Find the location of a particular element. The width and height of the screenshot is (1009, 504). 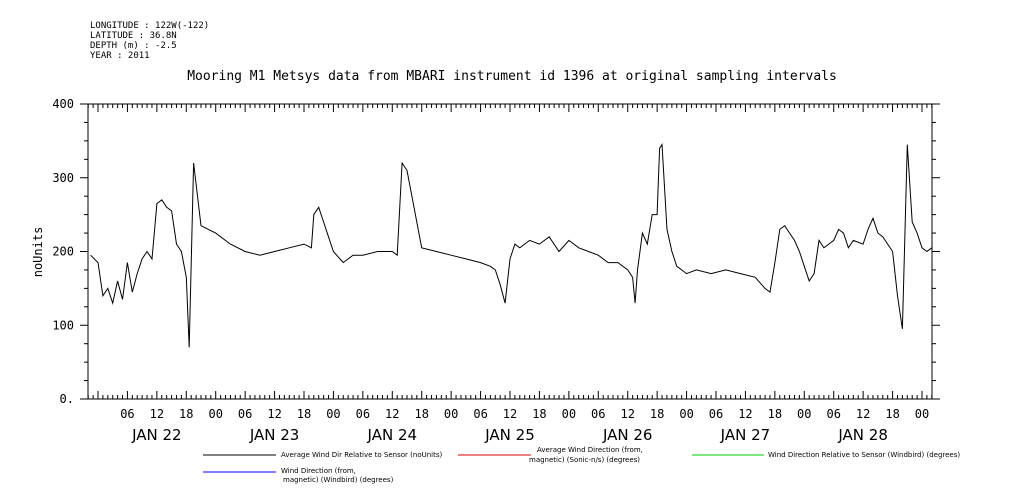

legend-label-avg-wind-dir-sonic-line1: Average Wind Direction (from, is located at coordinates (590, 450).